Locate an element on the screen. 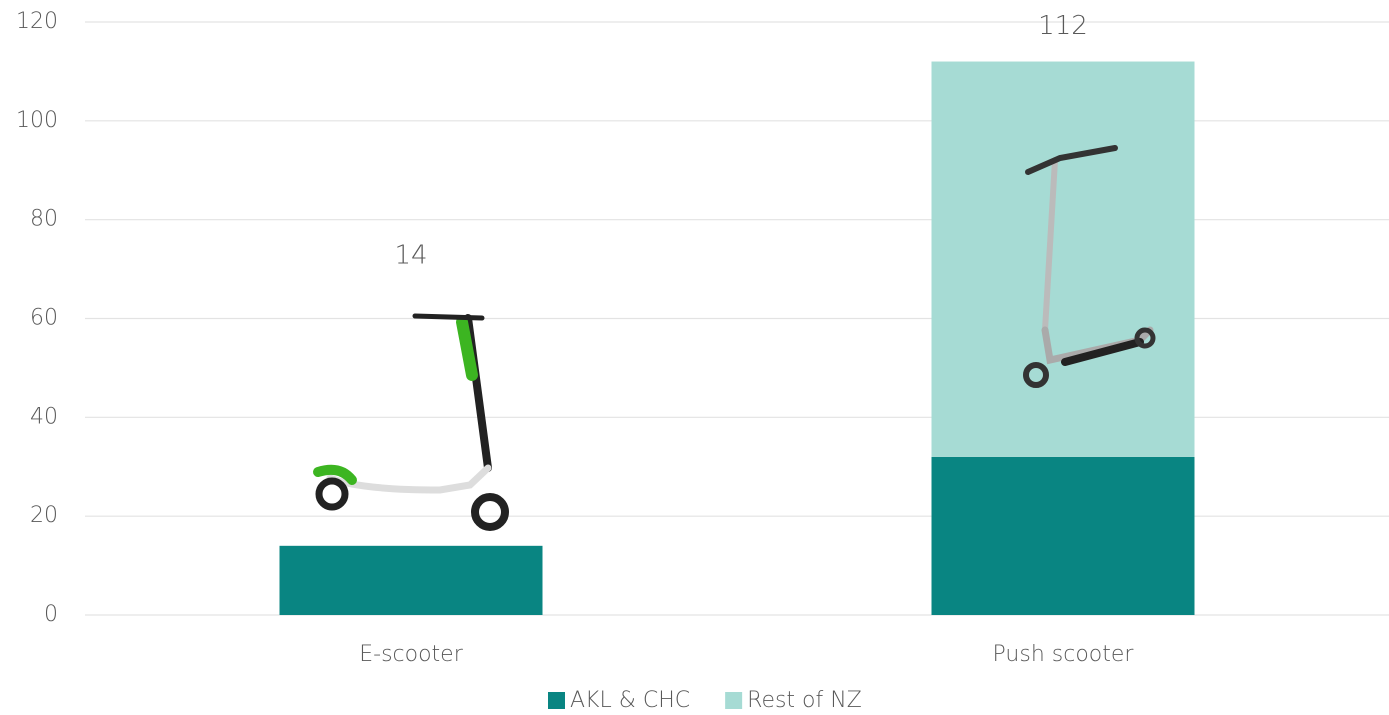 This screenshot has width=1389, height=715. y-tick-label: 60 is located at coordinates (44, 318).